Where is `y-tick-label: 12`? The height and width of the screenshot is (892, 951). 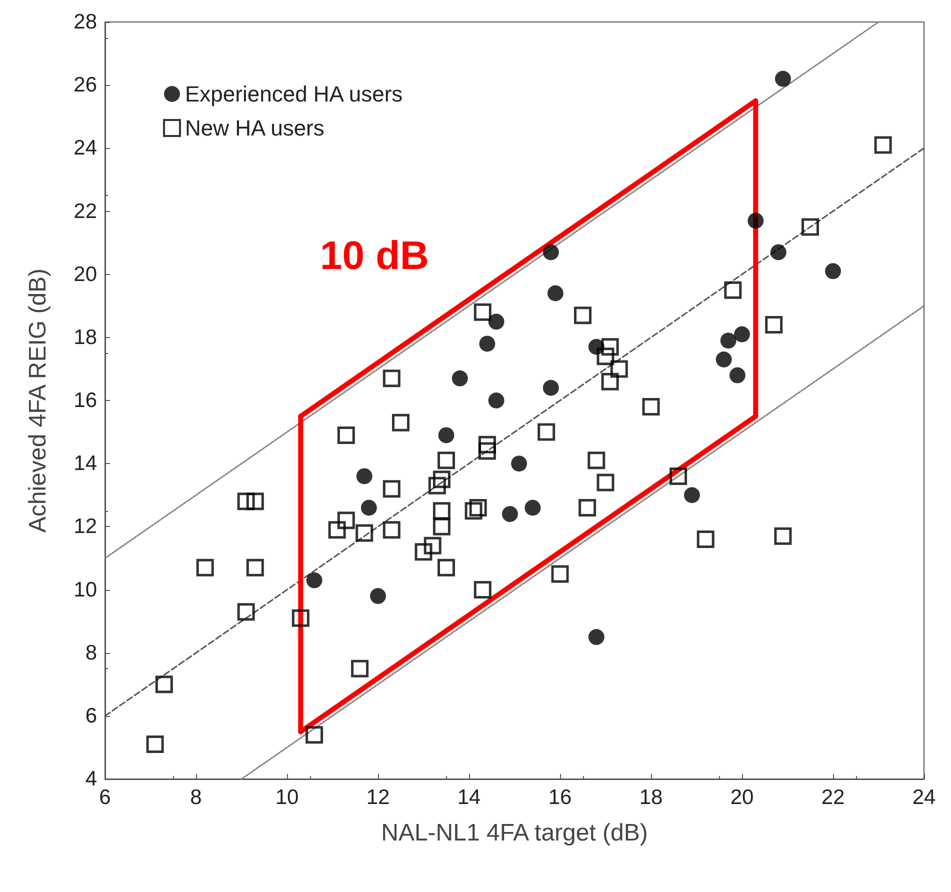
y-tick-label: 12 is located at coordinates (85, 526).